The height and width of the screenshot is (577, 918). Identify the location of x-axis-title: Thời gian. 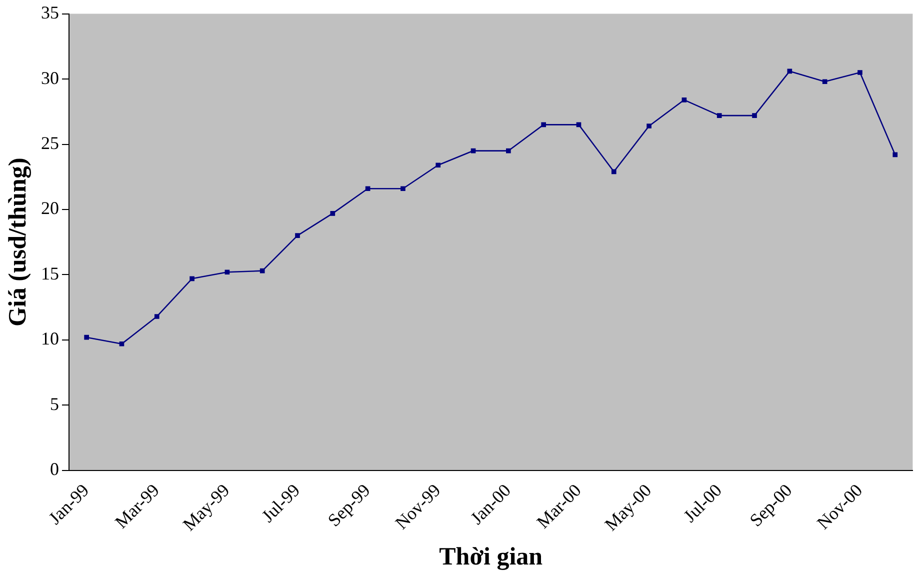
(491, 556).